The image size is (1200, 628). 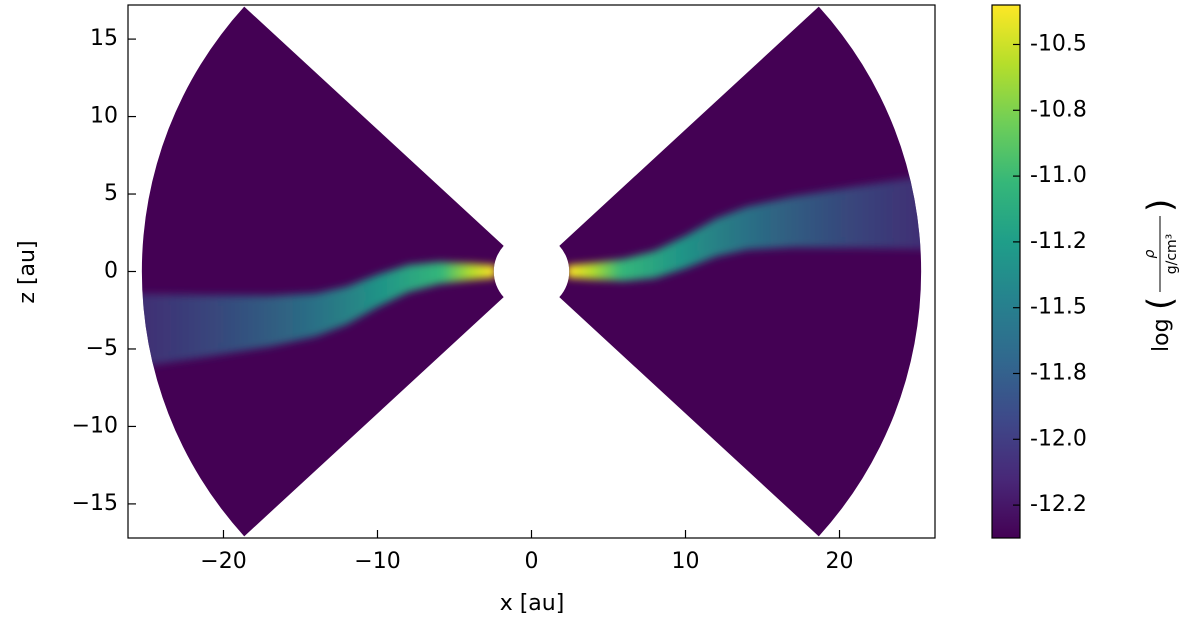 What do you see at coordinates (840, 561) in the screenshot?
I see `x-tick-label: 20` at bounding box center [840, 561].